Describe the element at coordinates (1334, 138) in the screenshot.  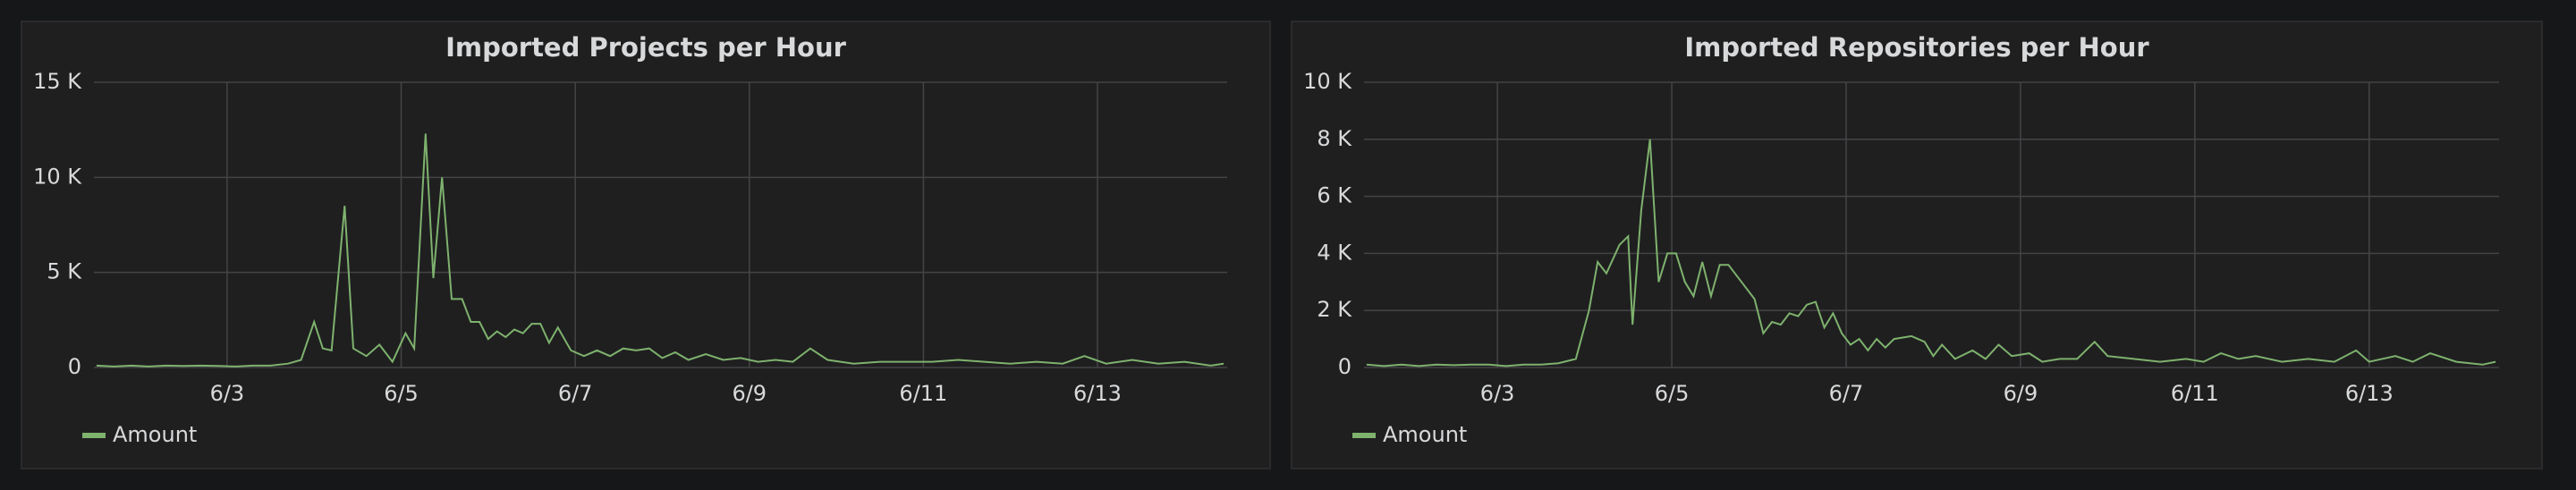
I see `y-tick-label: 8 K` at that location.